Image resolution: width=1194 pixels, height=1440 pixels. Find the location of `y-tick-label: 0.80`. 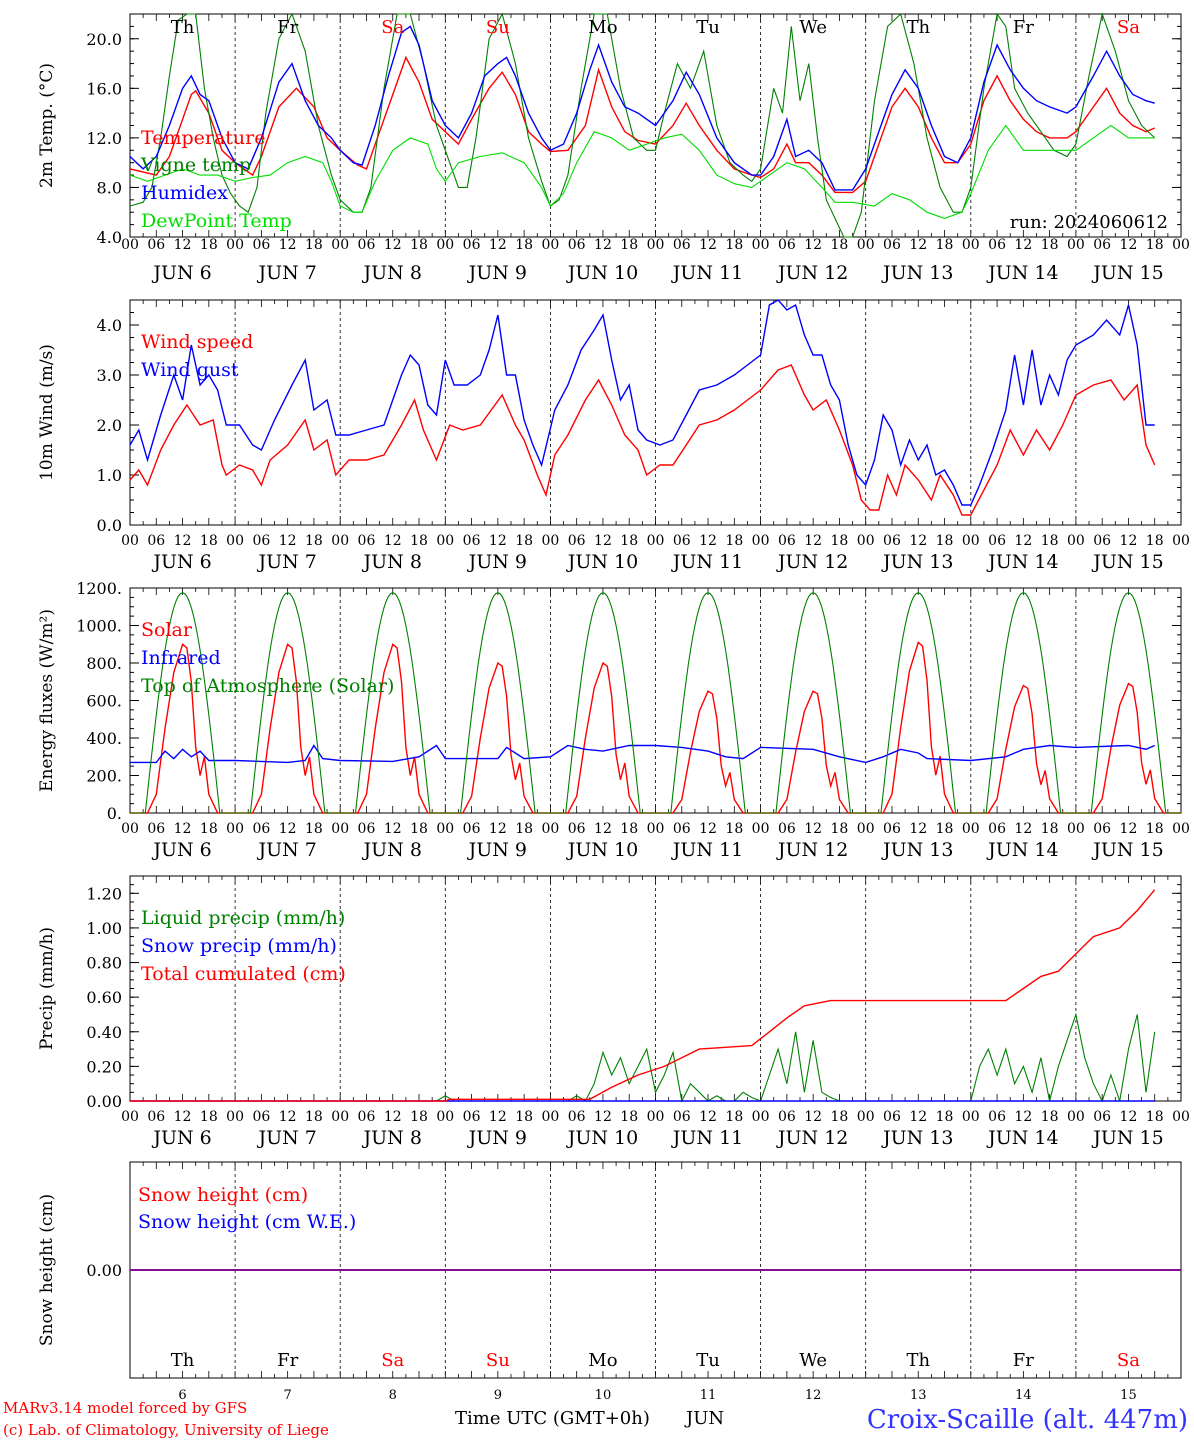

y-tick-label: 0.80 is located at coordinates (104, 963).